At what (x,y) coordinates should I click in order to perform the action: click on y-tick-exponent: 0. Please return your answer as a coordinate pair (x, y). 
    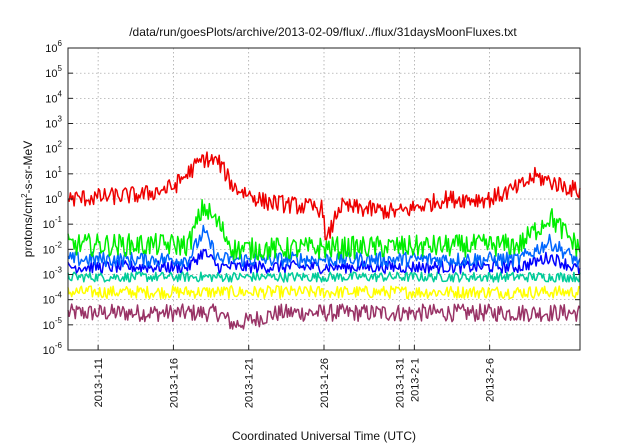
    Looking at the image, I should click on (60, 194).